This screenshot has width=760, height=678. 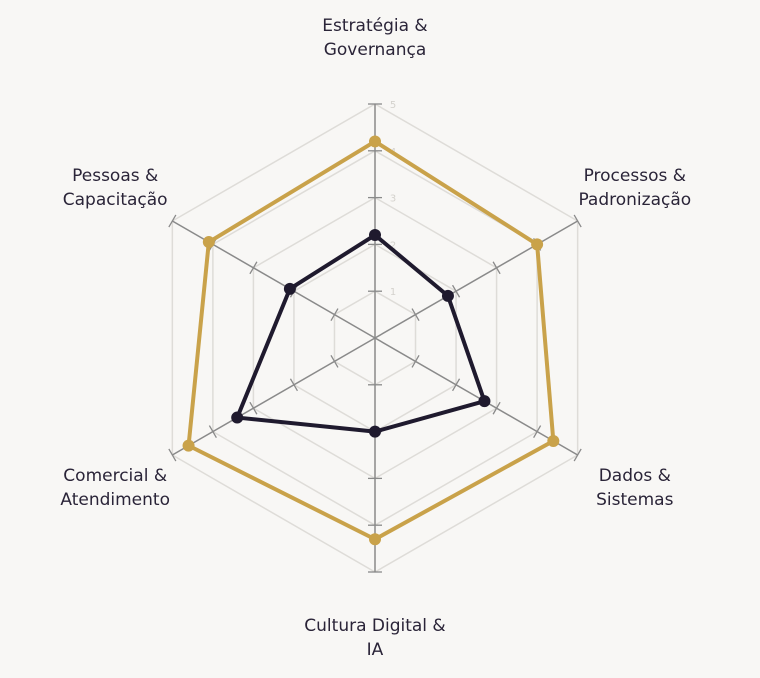 I want to click on axis-label: Estratégia & Governança, so click(x=375, y=38).